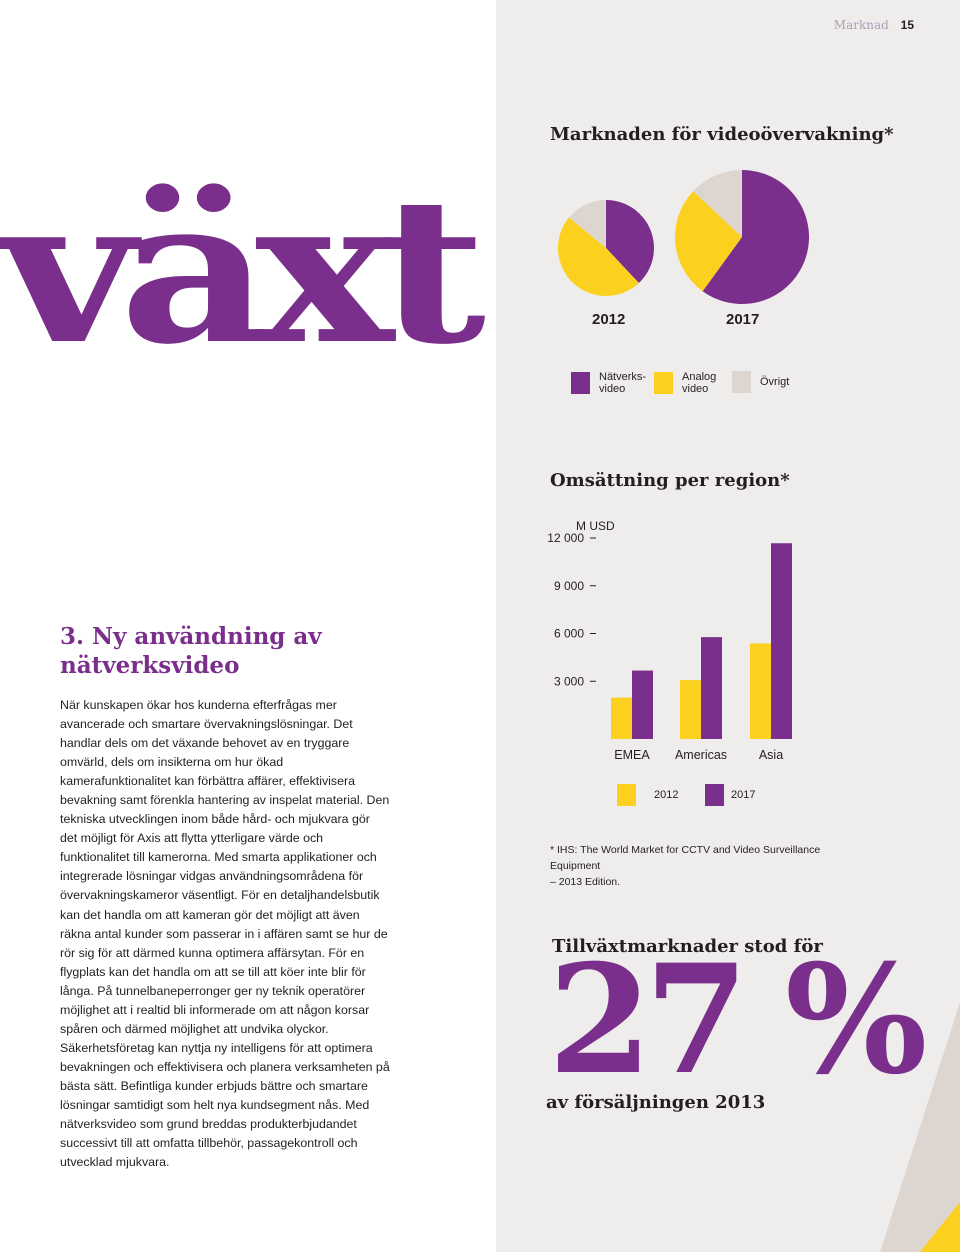  What do you see at coordinates (701, 755) in the screenshot?
I see `x-category-label: Americas` at bounding box center [701, 755].